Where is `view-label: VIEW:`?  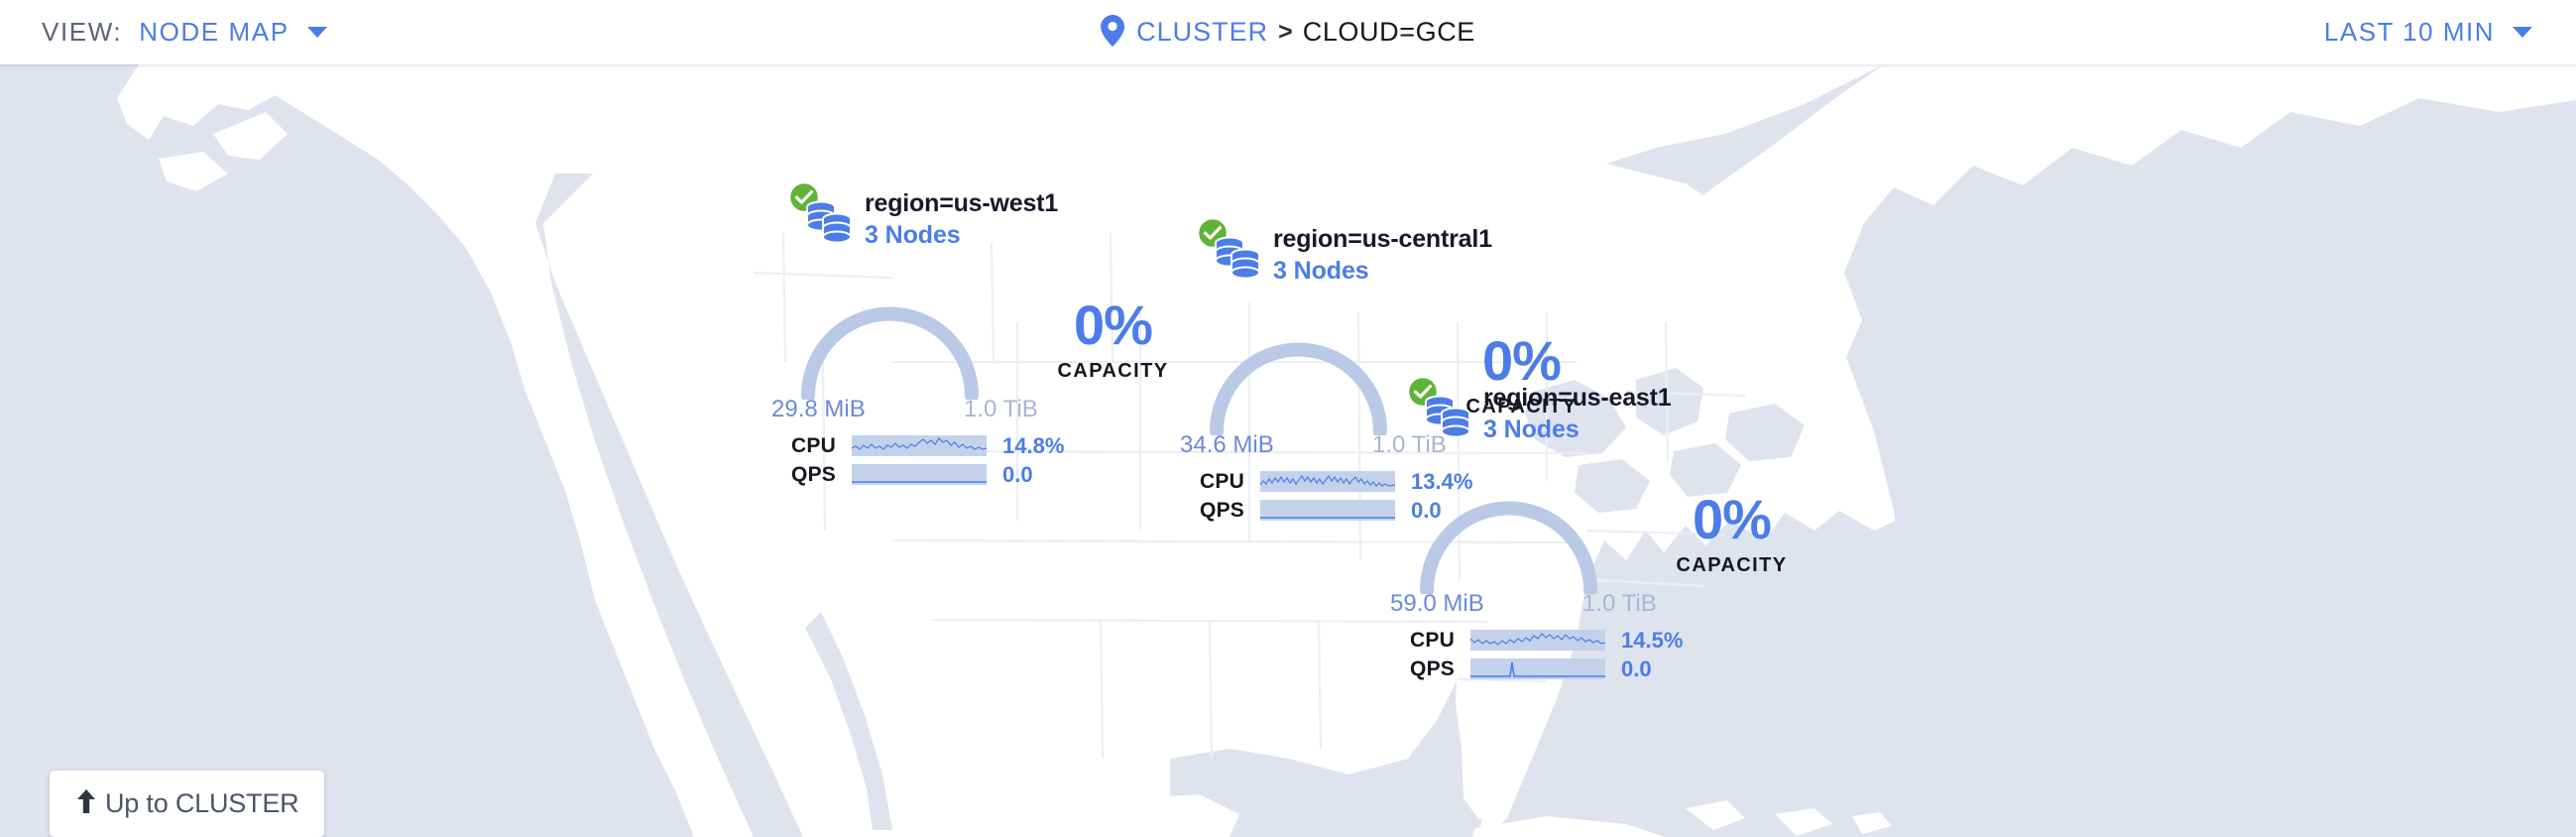
view-label: VIEW: is located at coordinates (82, 32).